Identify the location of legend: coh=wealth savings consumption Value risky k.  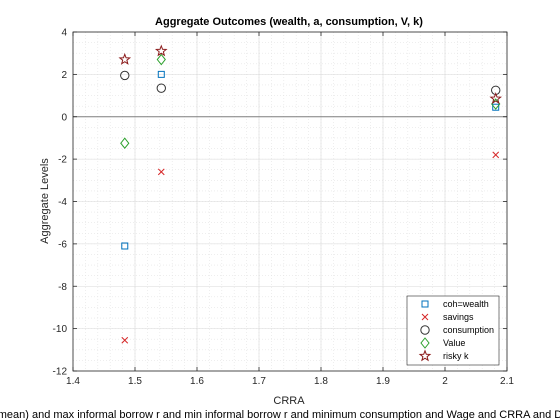
(453, 330).